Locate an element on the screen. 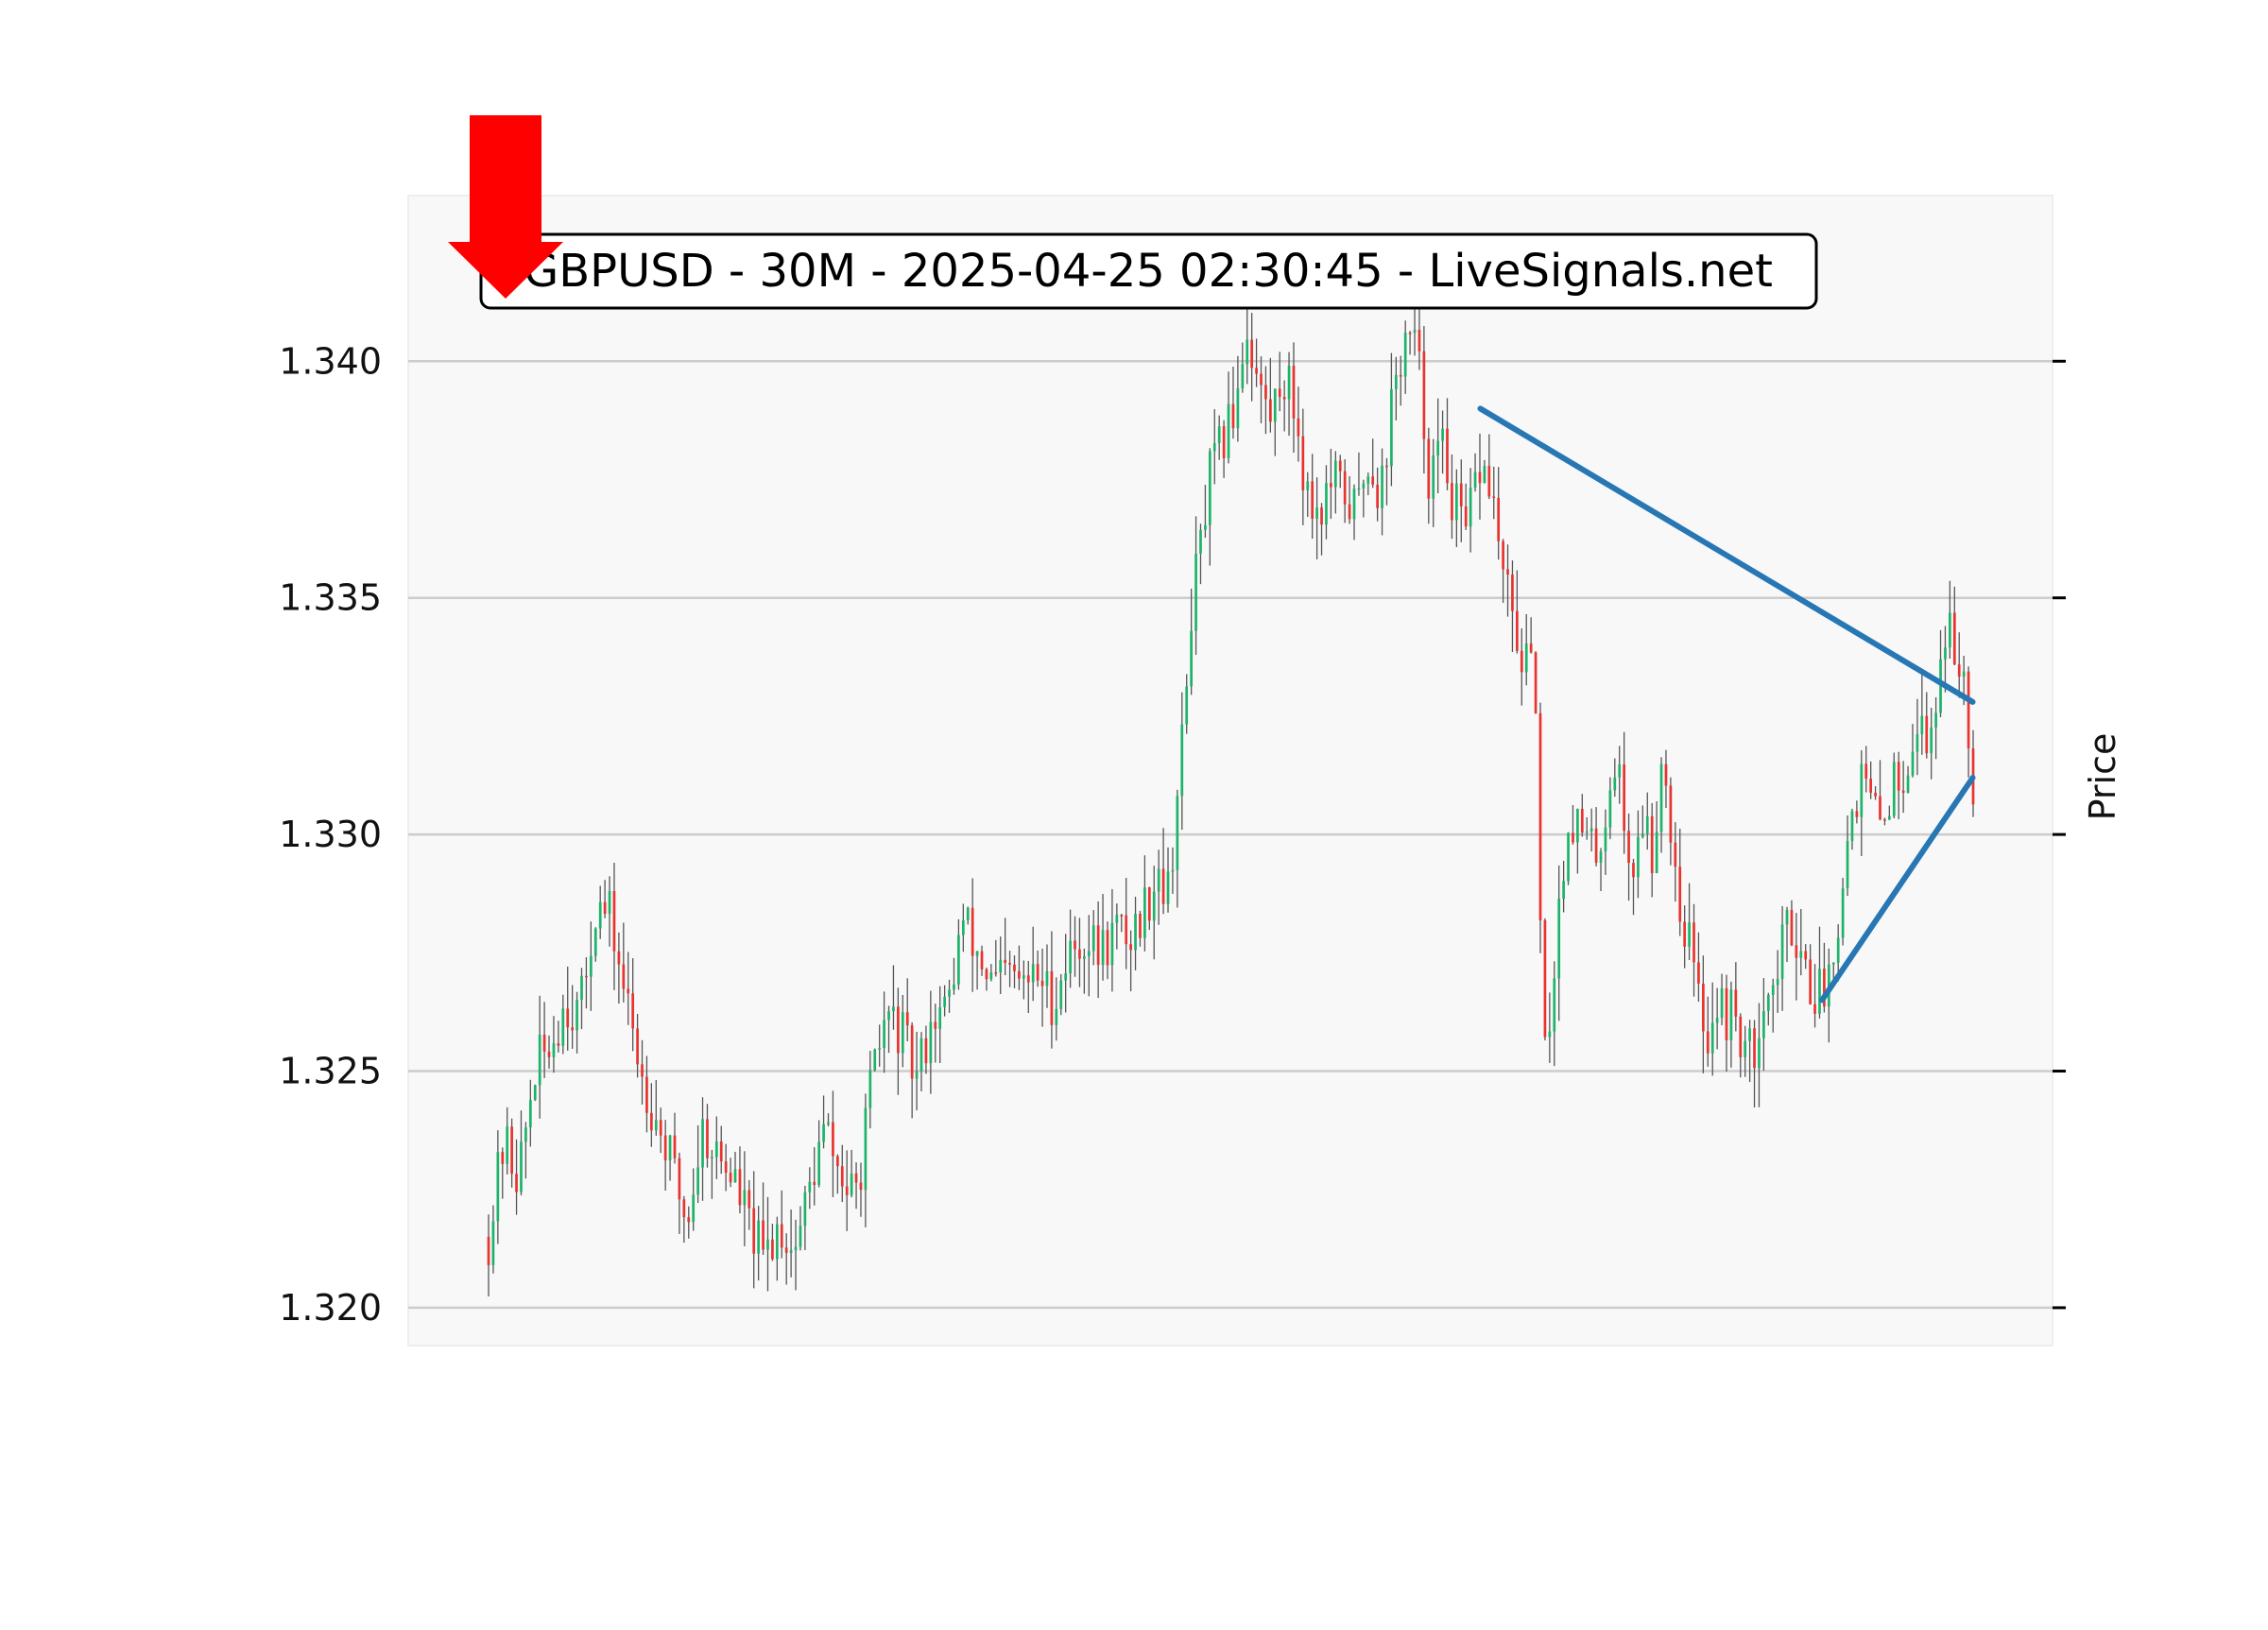  y-axis-label: Price is located at coordinates (2102, 777).